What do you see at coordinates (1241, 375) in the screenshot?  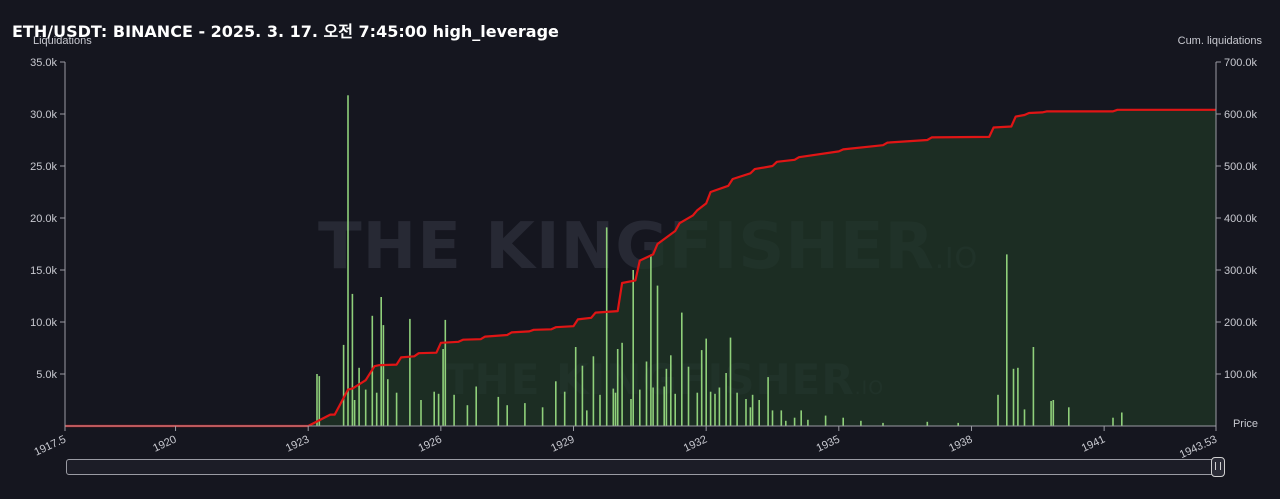 I see `y2-tick-label: 100.0k` at bounding box center [1241, 375].